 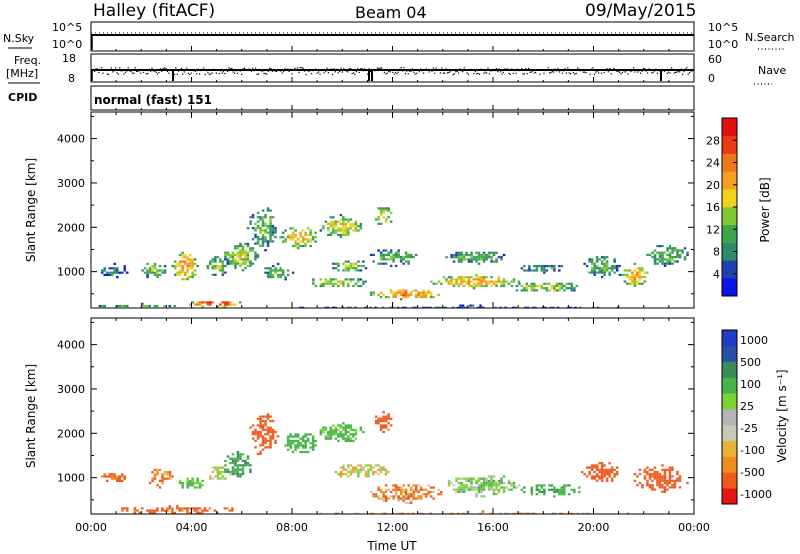 What do you see at coordinates (31, 416) in the screenshot?
I see `velocity-ylabel: Slant Range [km]` at bounding box center [31, 416].